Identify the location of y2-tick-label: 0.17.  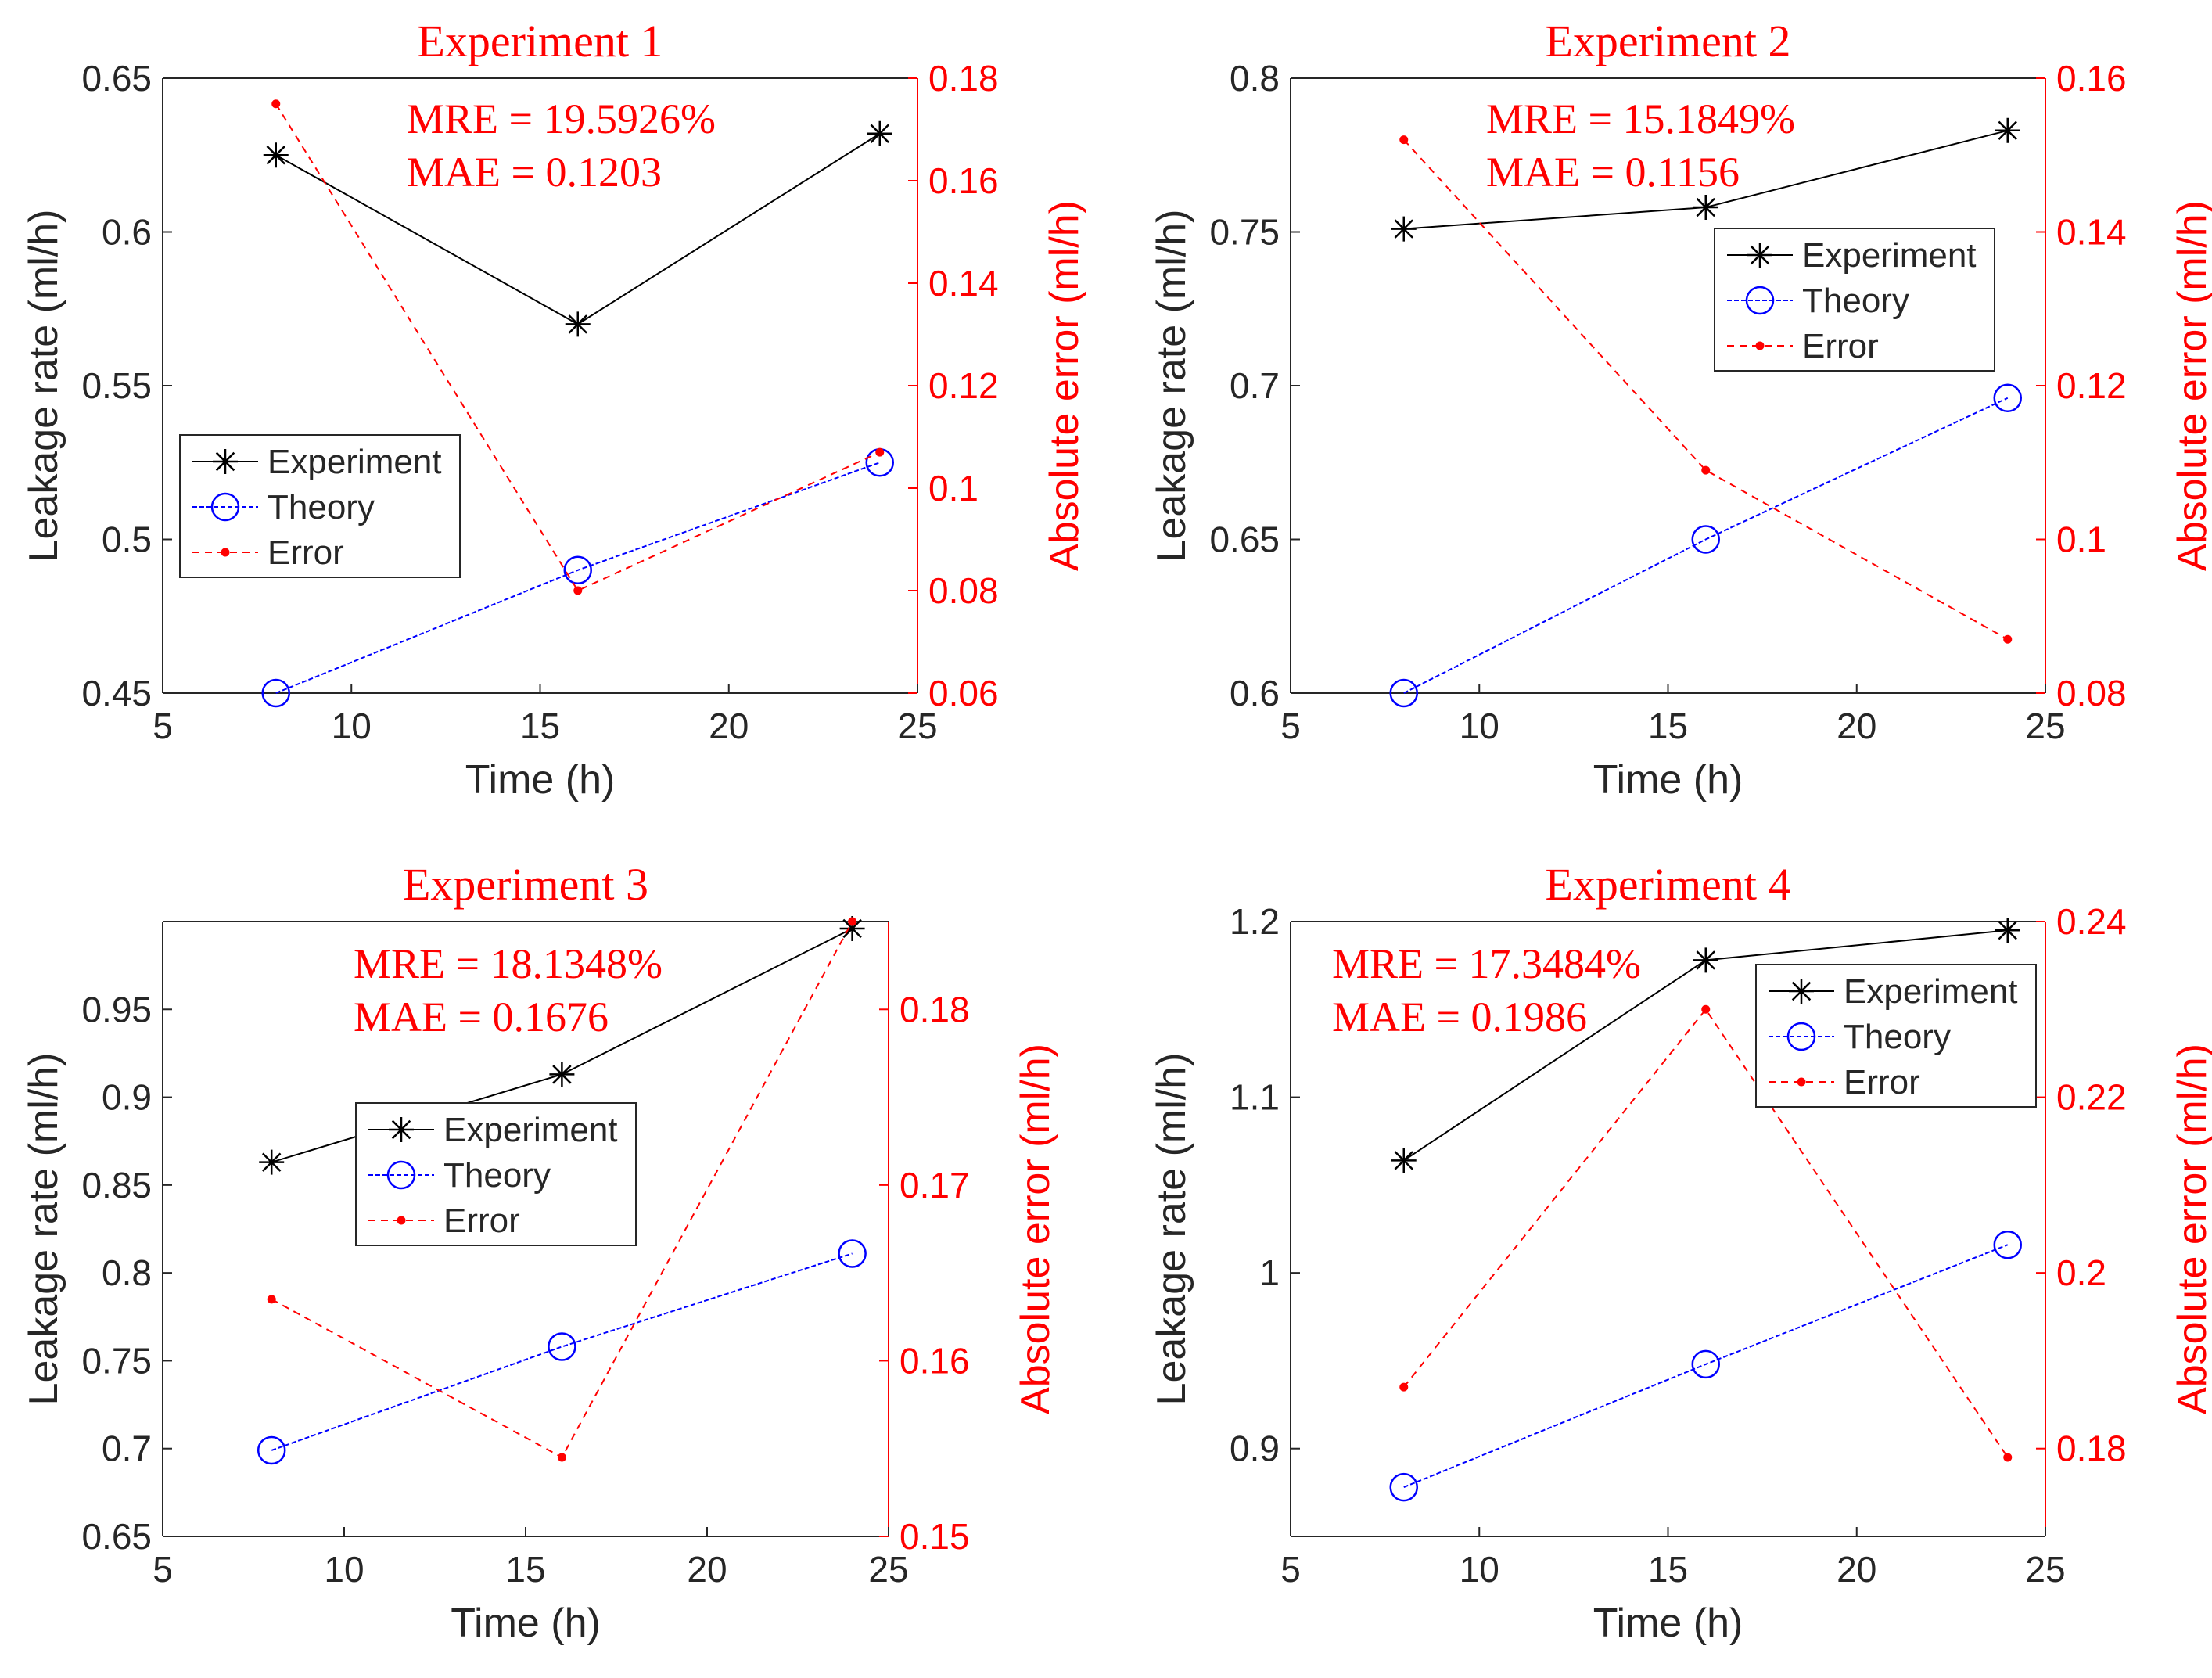
(935, 1185).